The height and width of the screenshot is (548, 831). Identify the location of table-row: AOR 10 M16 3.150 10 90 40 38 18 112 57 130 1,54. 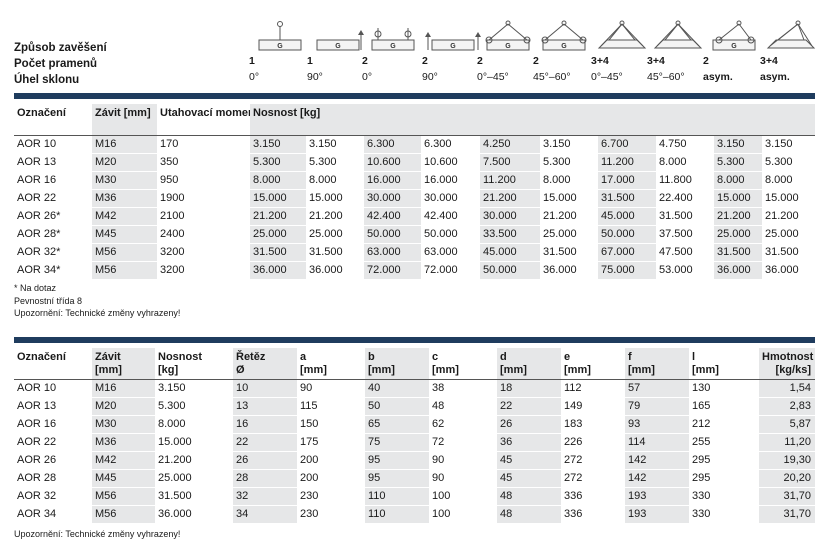
(414, 388).